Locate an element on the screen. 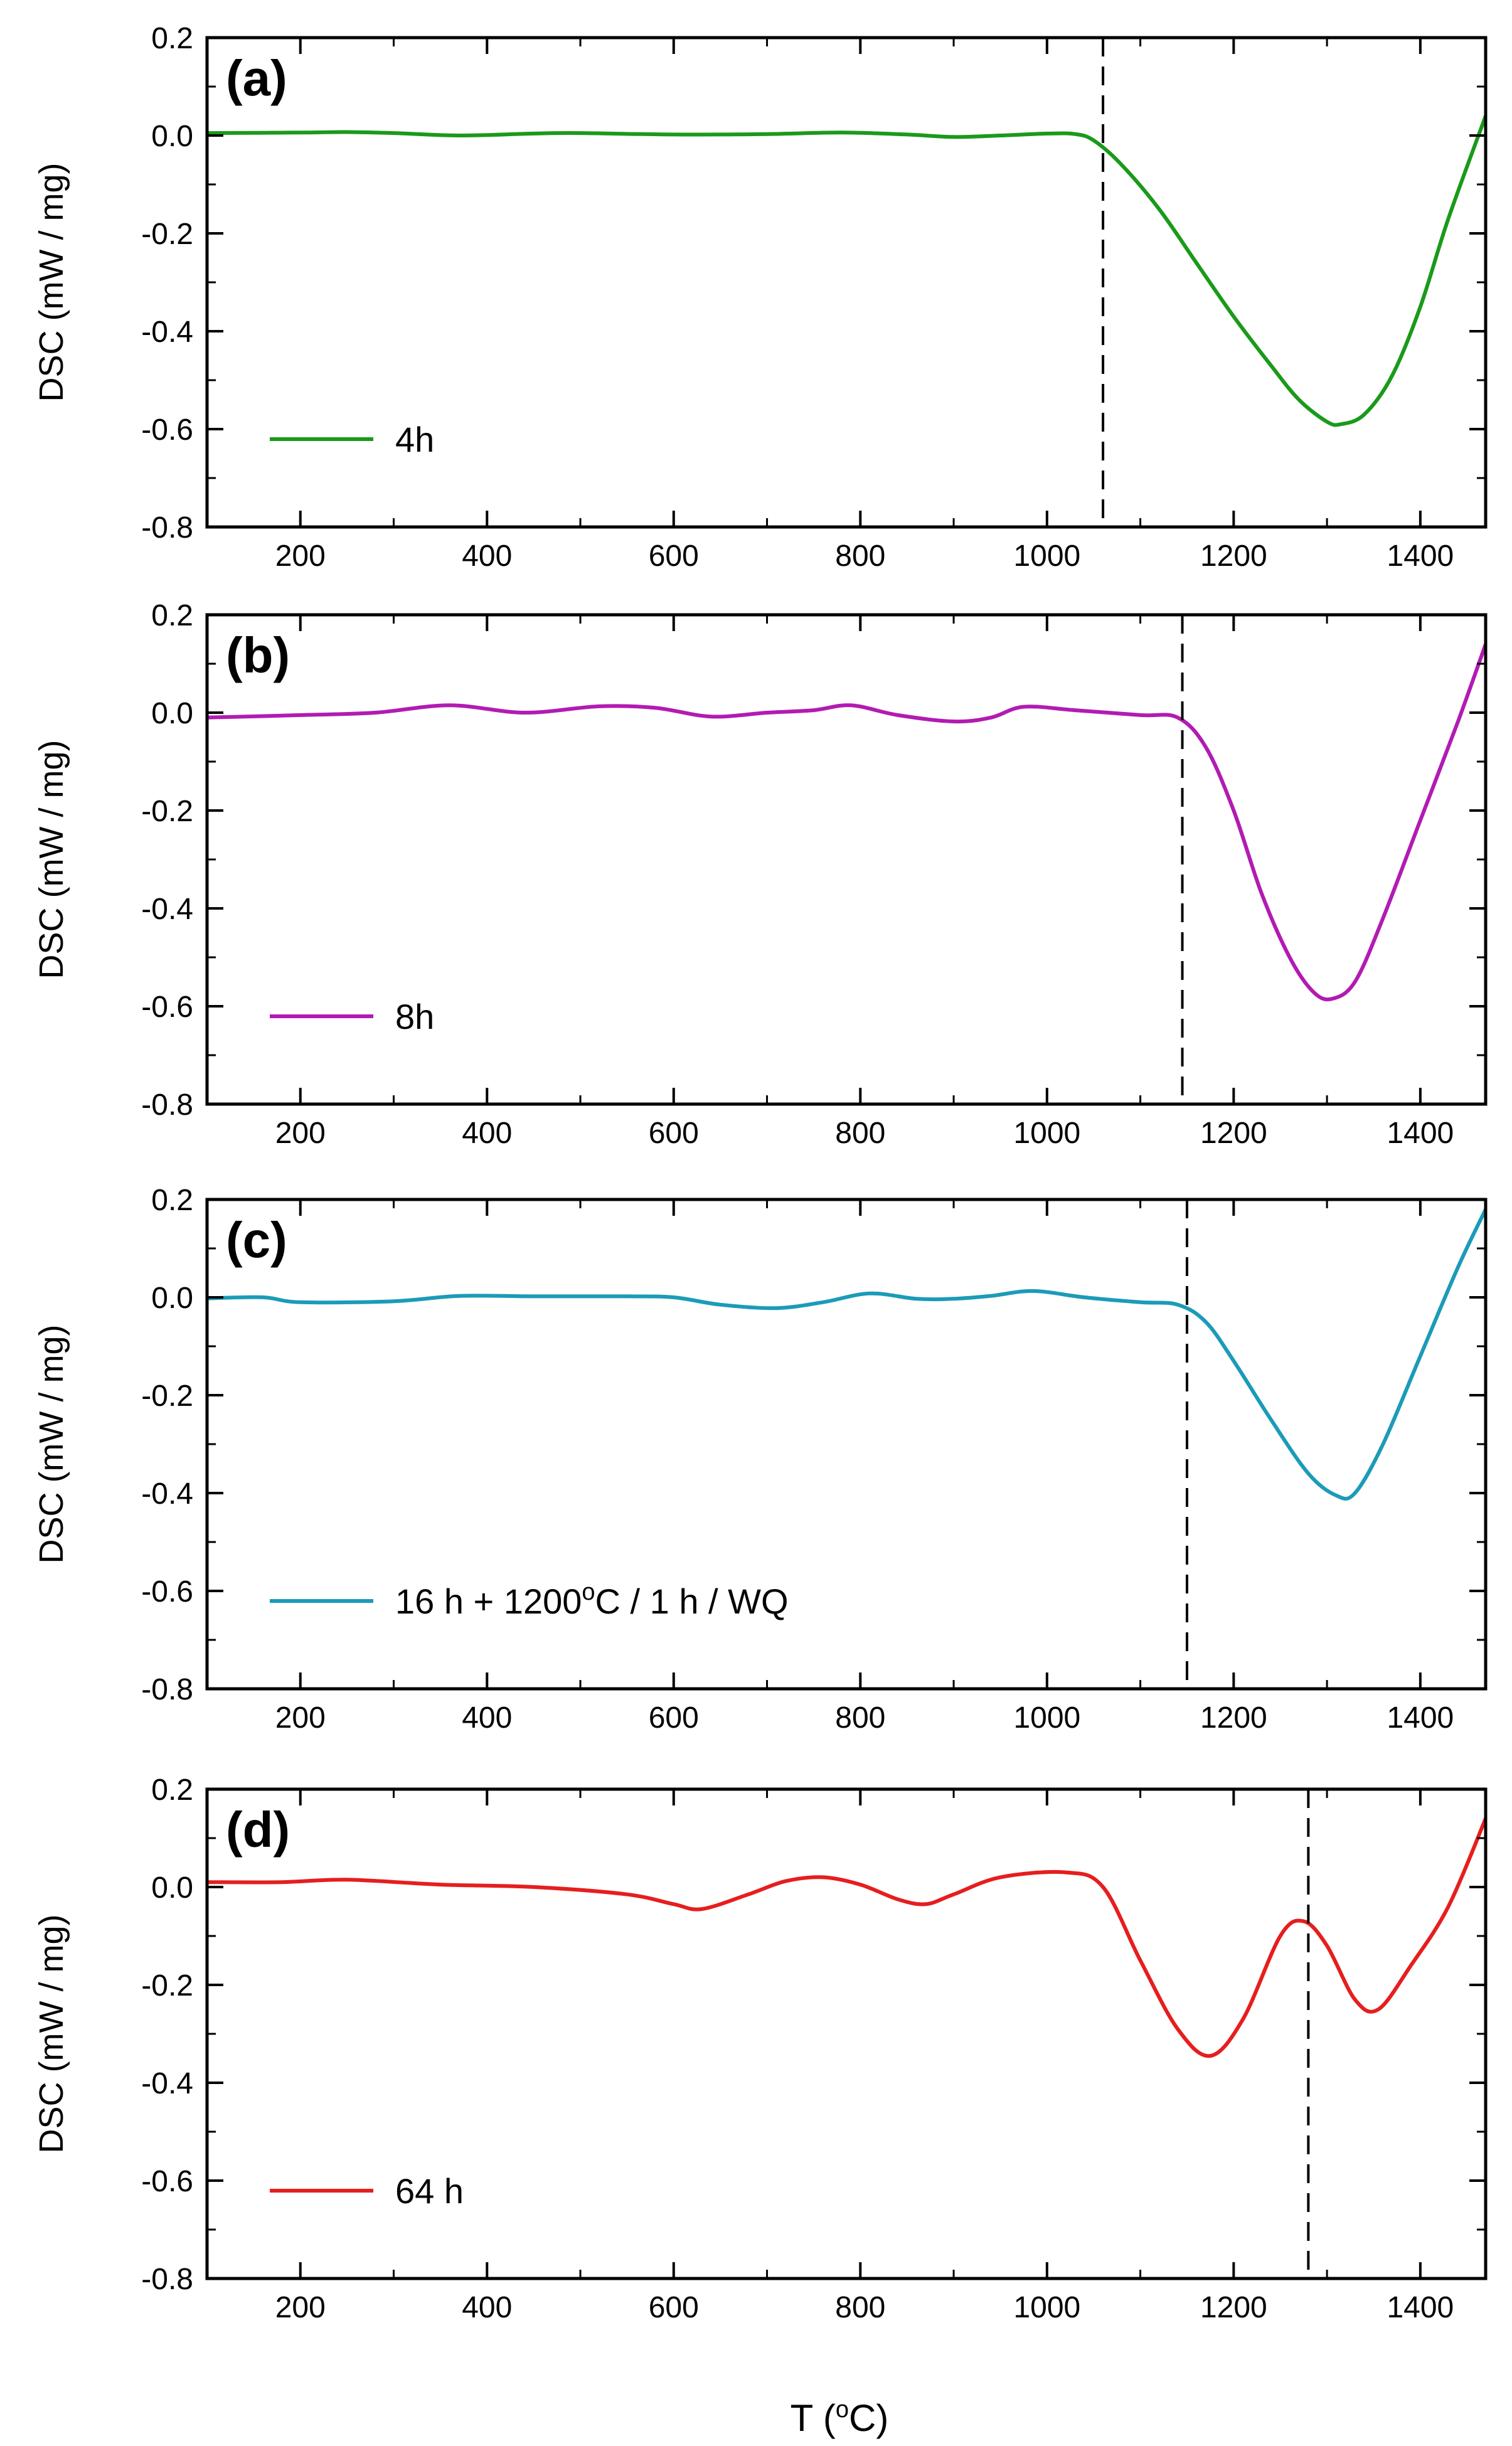  panel-label: (b) is located at coordinates (258, 655).